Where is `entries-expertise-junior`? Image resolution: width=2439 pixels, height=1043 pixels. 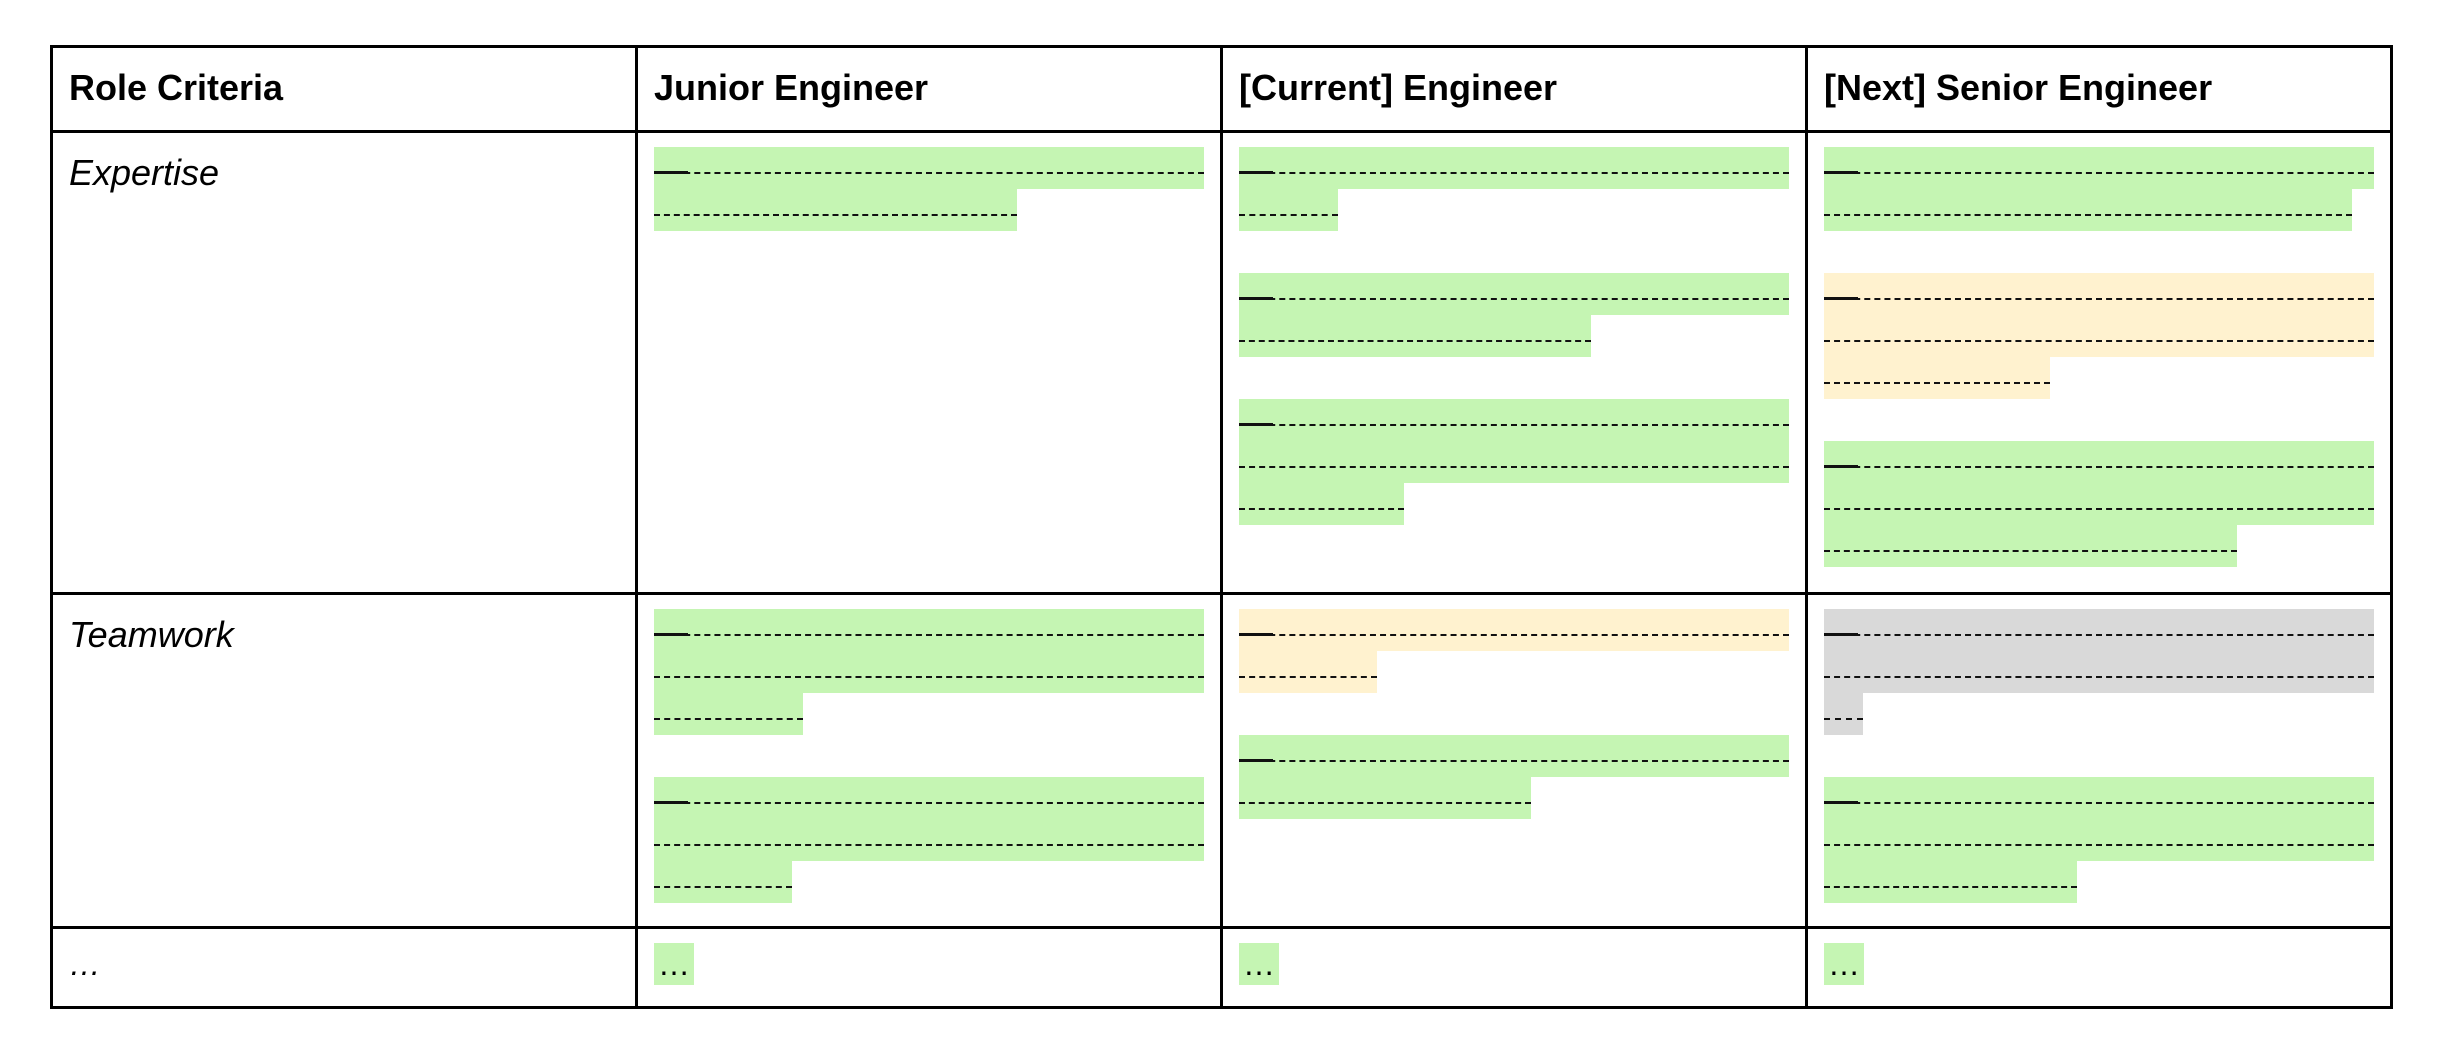 entries-expertise-junior is located at coordinates (929, 189).